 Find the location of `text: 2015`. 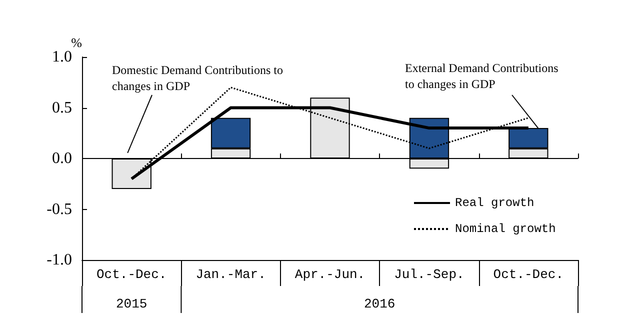

text: 2015 is located at coordinates (132, 304).